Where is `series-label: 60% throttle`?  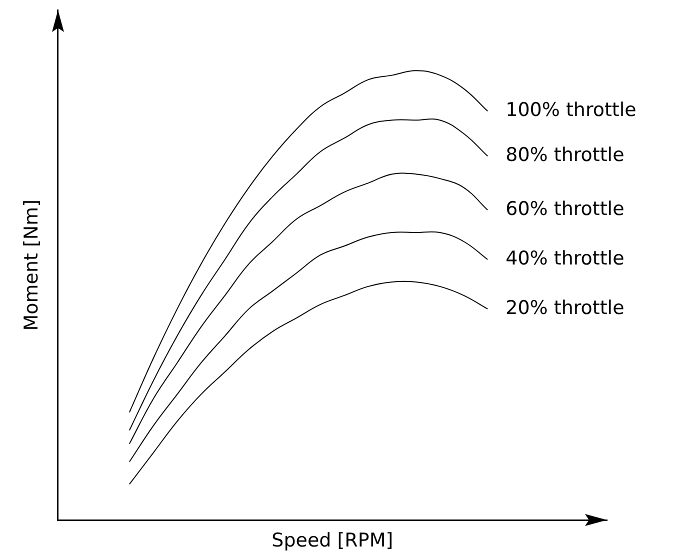 series-label: 60% throttle is located at coordinates (565, 209).